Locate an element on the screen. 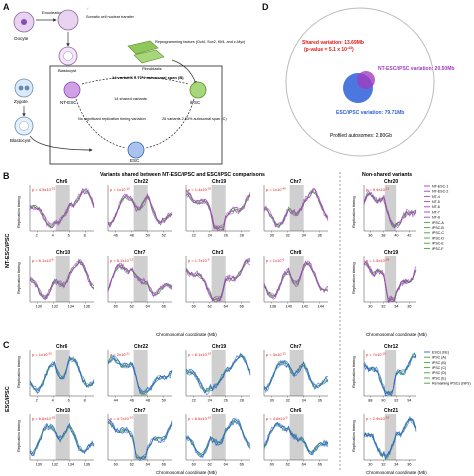 Image resolution: width=474 pixels, height=476 pixels. x-tick-label: 24 is located at coordinates (210, 401).